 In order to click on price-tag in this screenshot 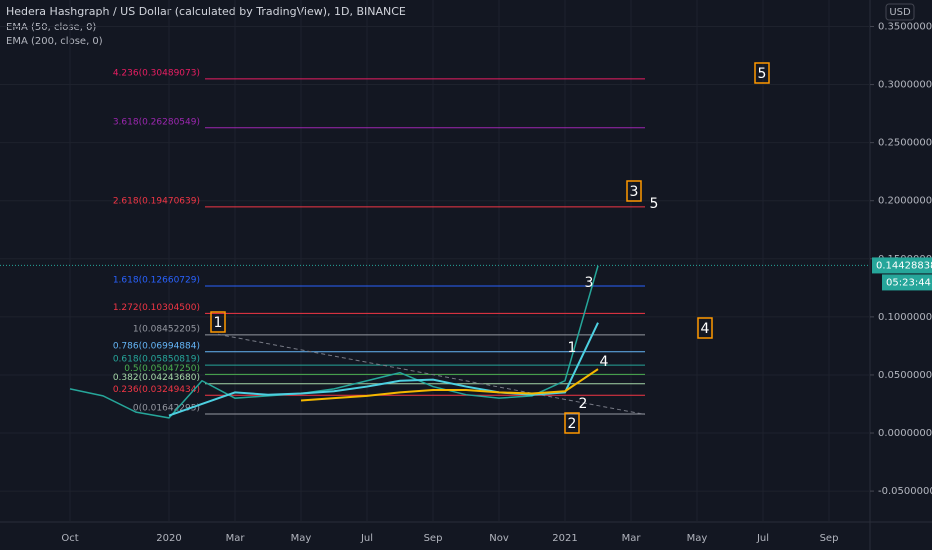, I will do `click(902, 265)`.